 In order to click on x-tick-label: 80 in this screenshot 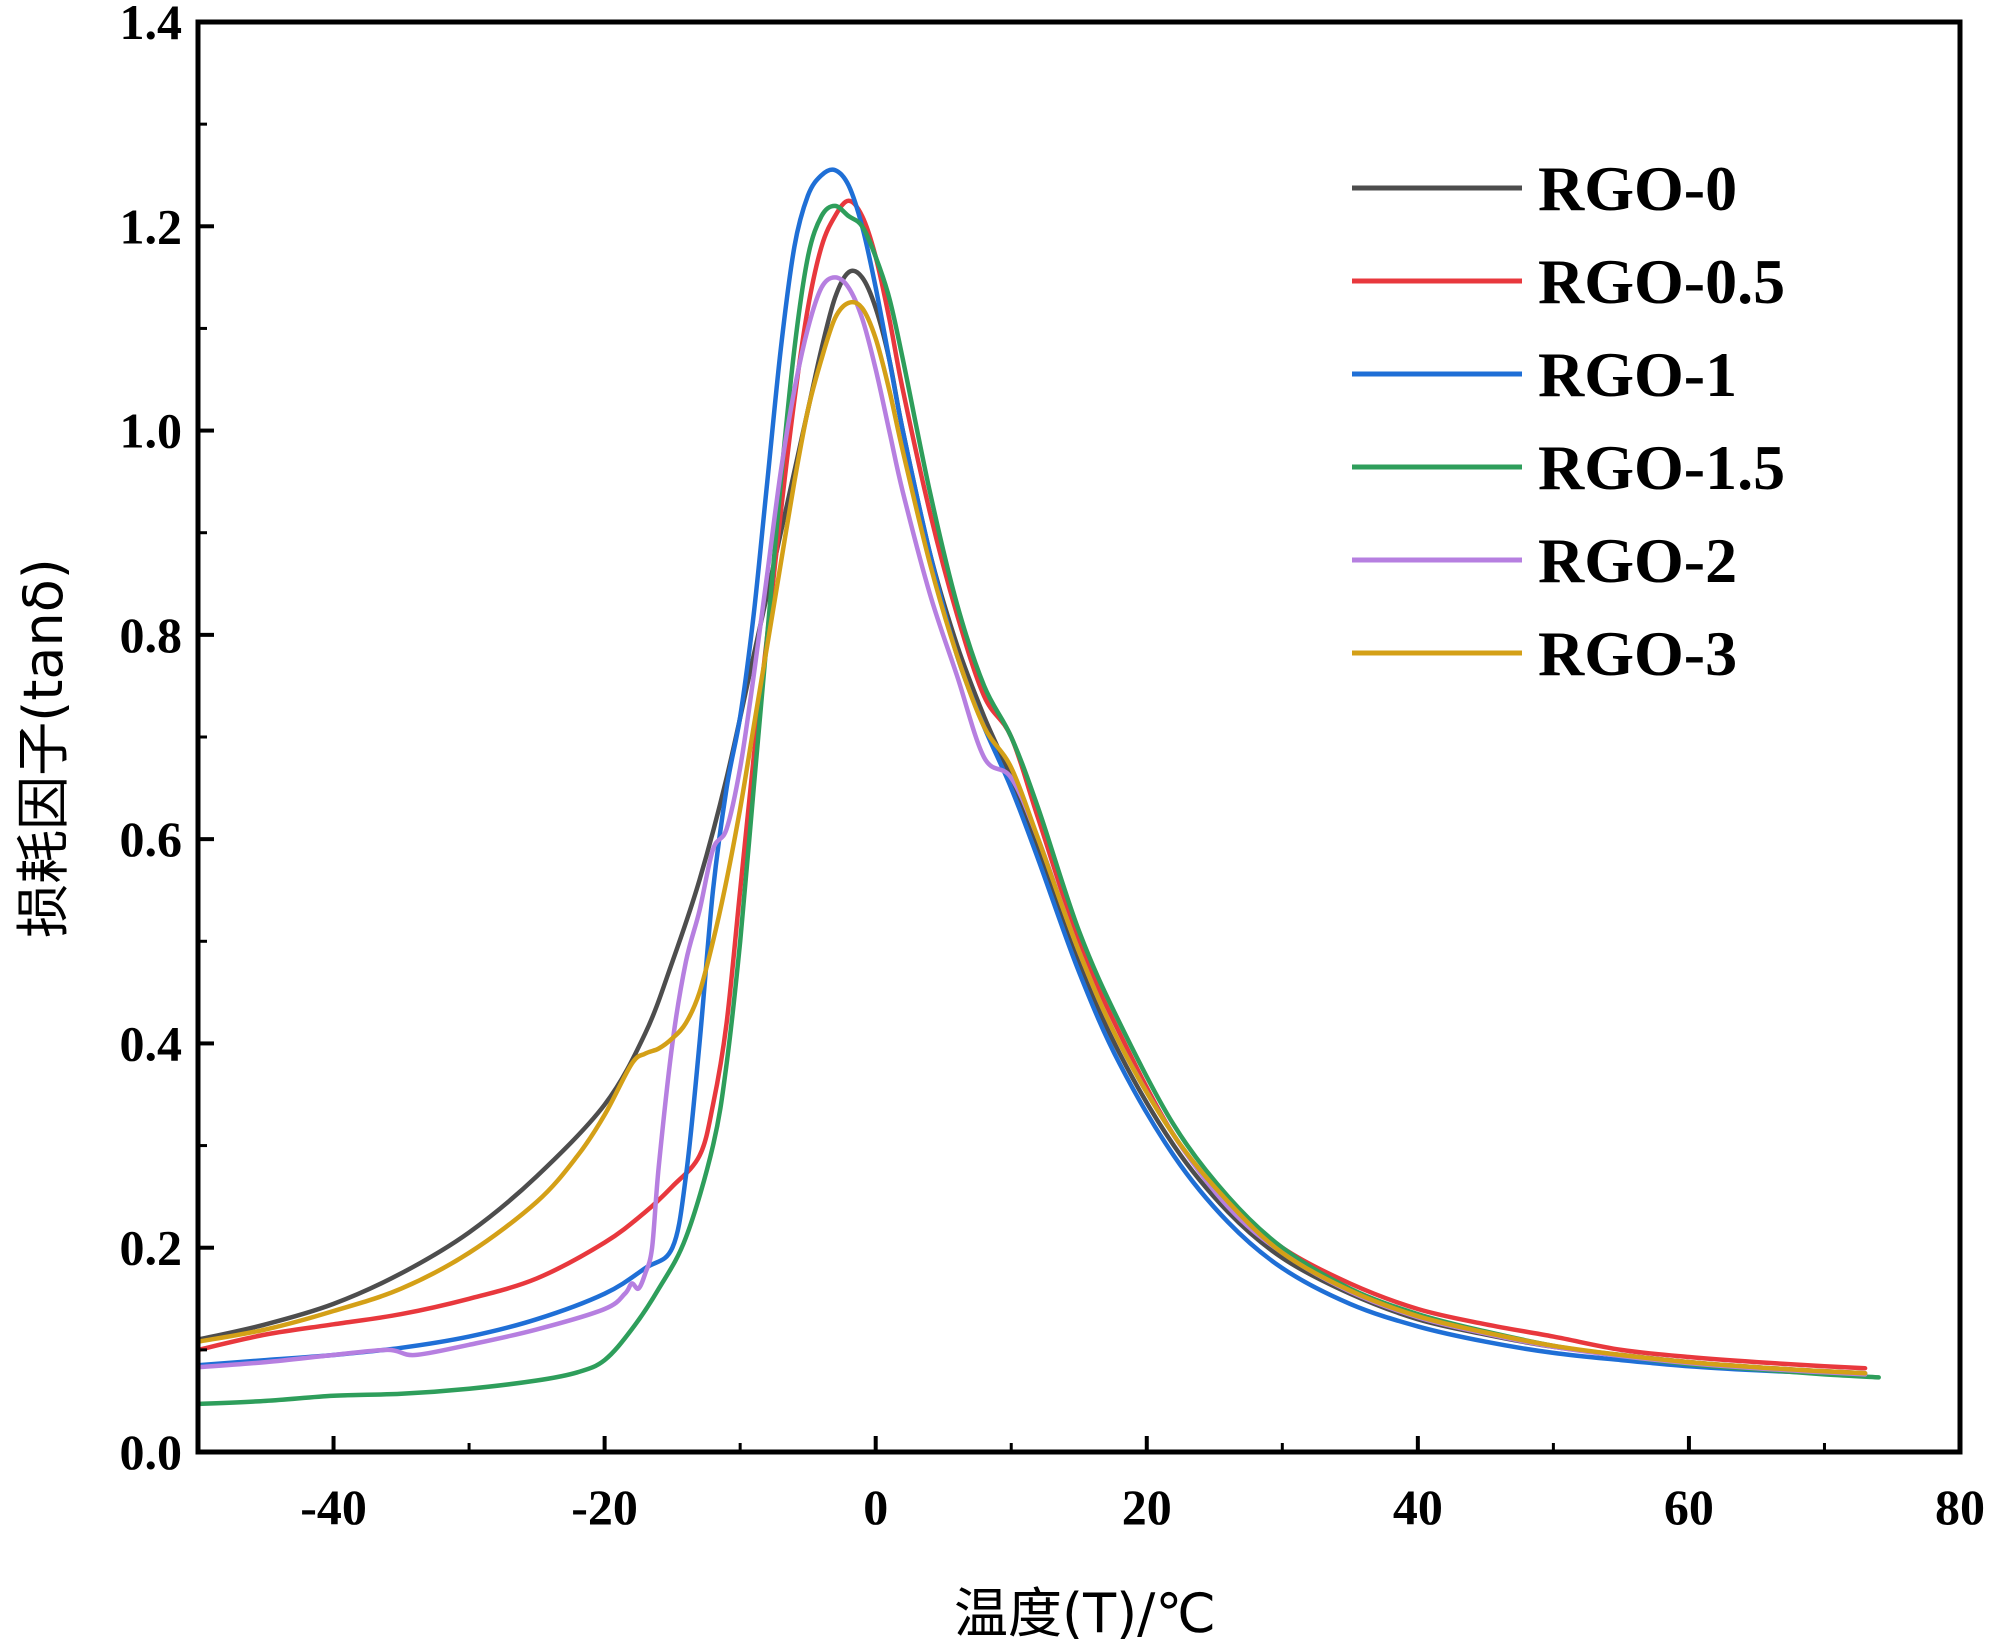, I will do `click(1960, 1507)`.